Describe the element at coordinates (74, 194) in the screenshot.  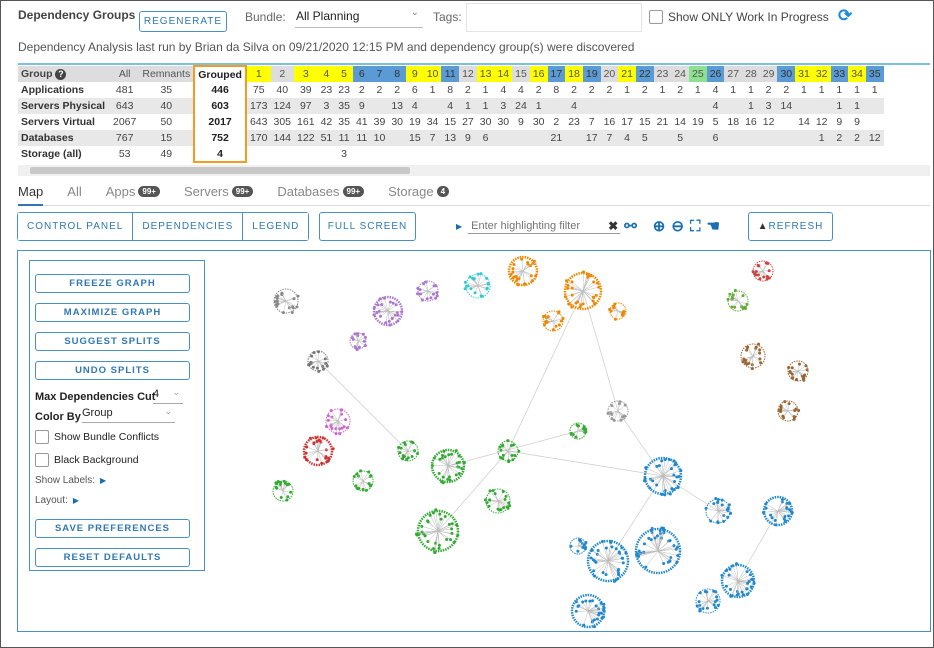
I see `tab-all: All` at that location.